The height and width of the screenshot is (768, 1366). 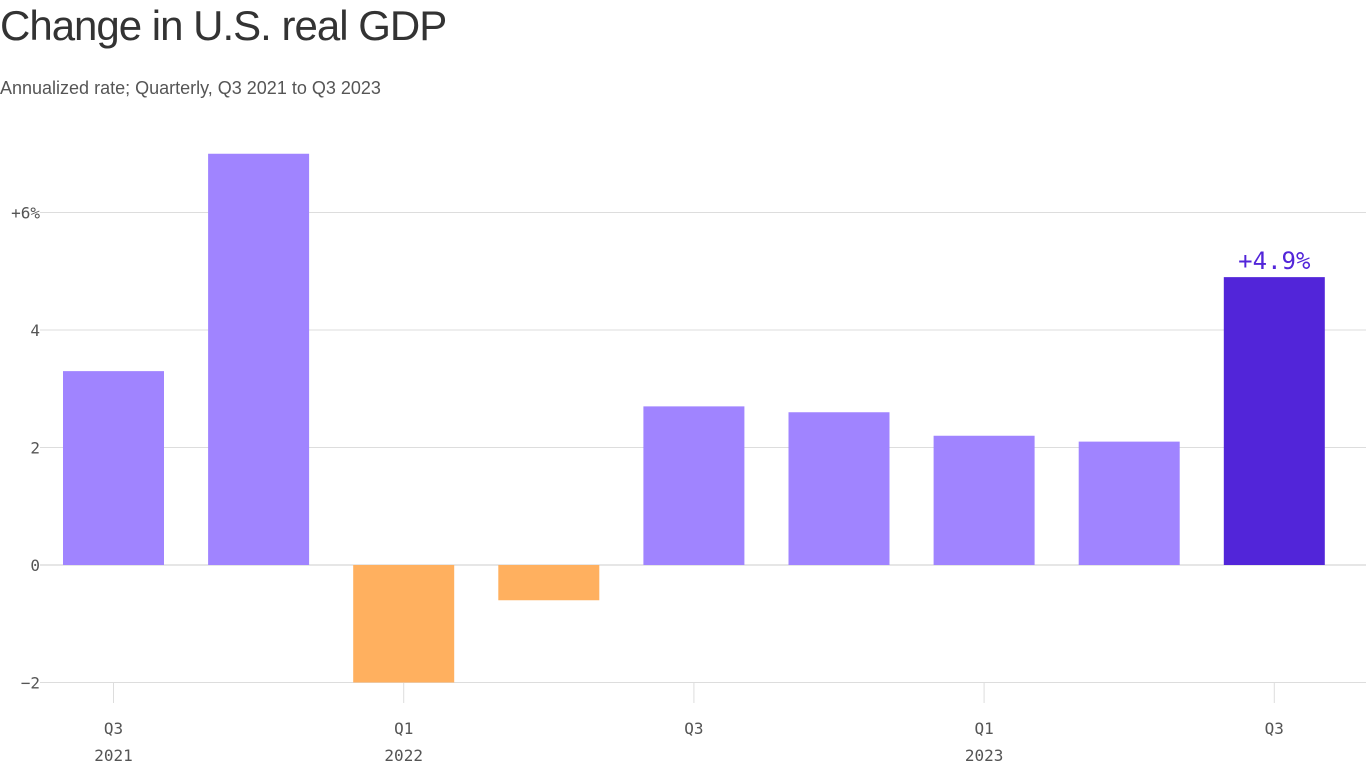 I want to click on y-tick-label: 0, so click(x=35, y=565).